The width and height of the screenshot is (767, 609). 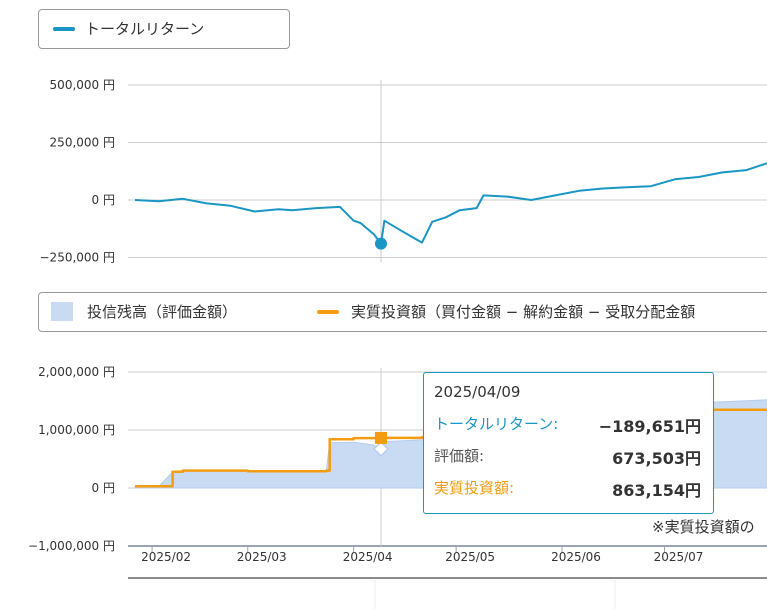 I want to click on valuation-hover-marker, so click(x=381, y=448).